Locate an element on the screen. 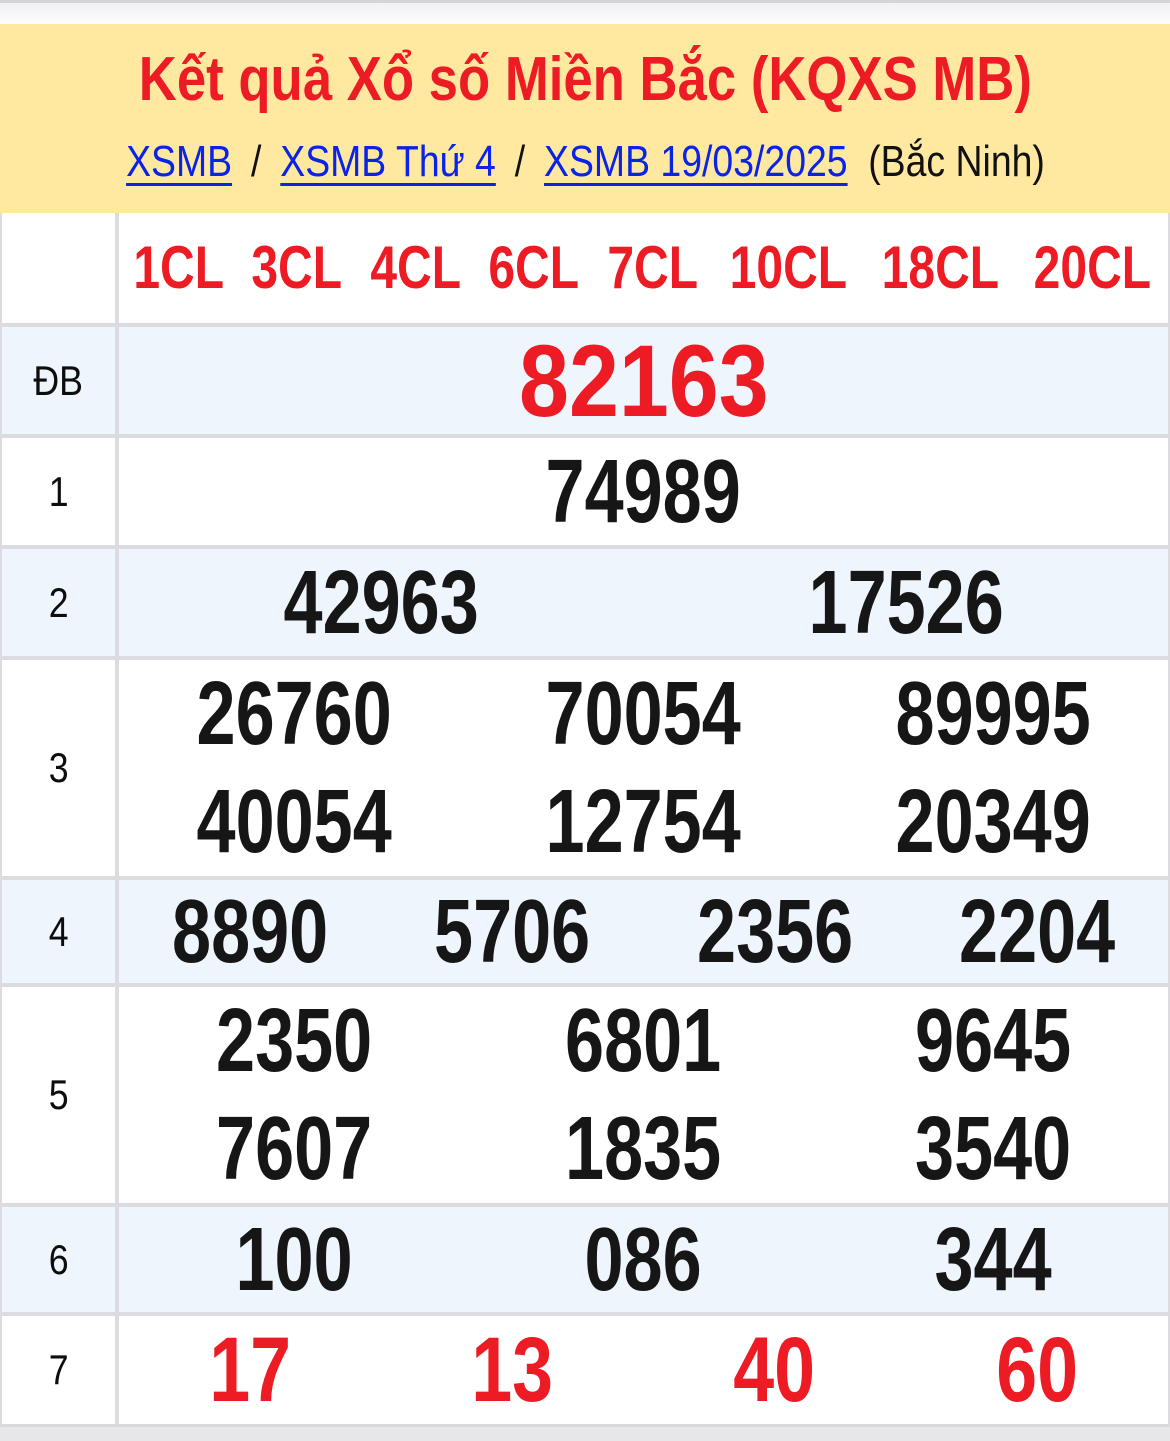  prize-label: 6 is located at coordinates (58, 1259).